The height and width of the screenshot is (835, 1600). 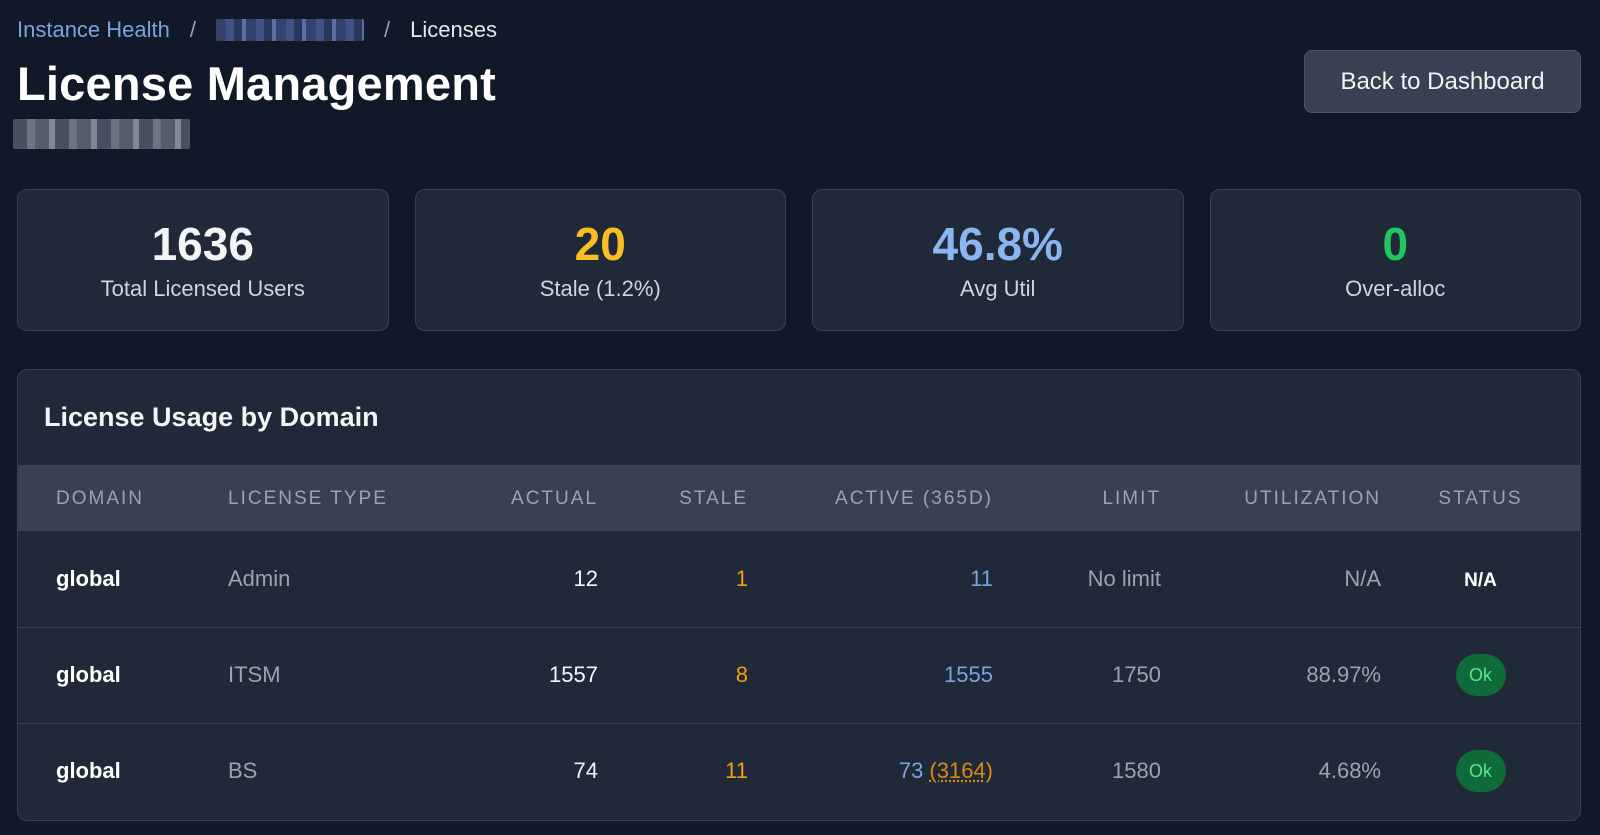 I want to click on breadcrumb-instance-health-link: Instance Health, so click(x=93, y=29).